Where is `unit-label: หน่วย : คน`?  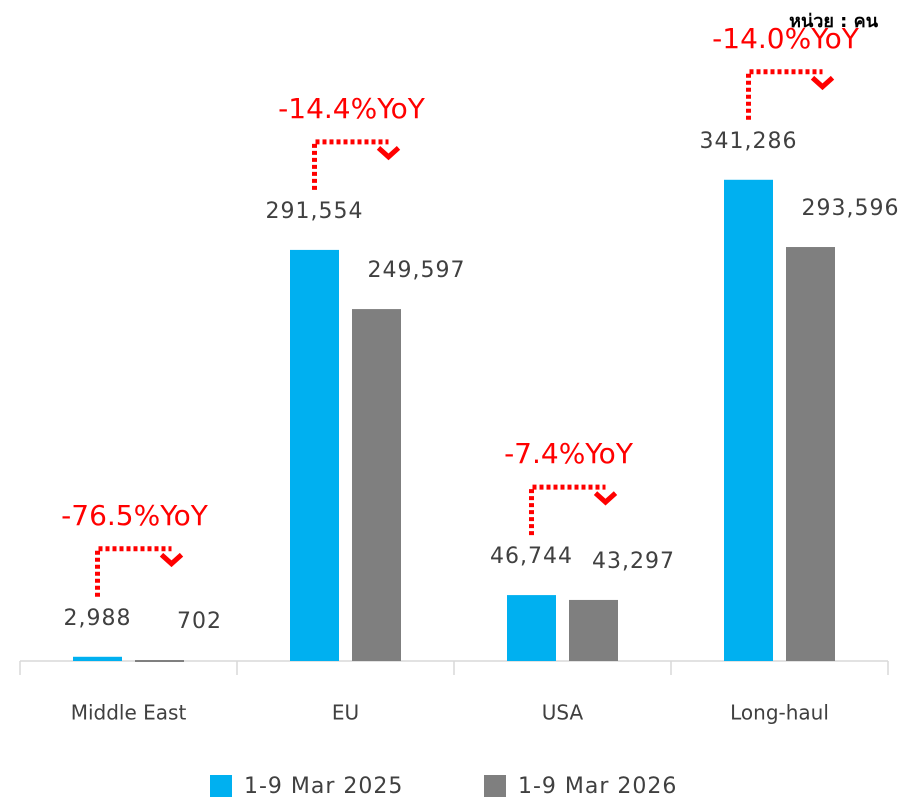 unit-label: หน่วย : คน is located at coordinates (834, 21).